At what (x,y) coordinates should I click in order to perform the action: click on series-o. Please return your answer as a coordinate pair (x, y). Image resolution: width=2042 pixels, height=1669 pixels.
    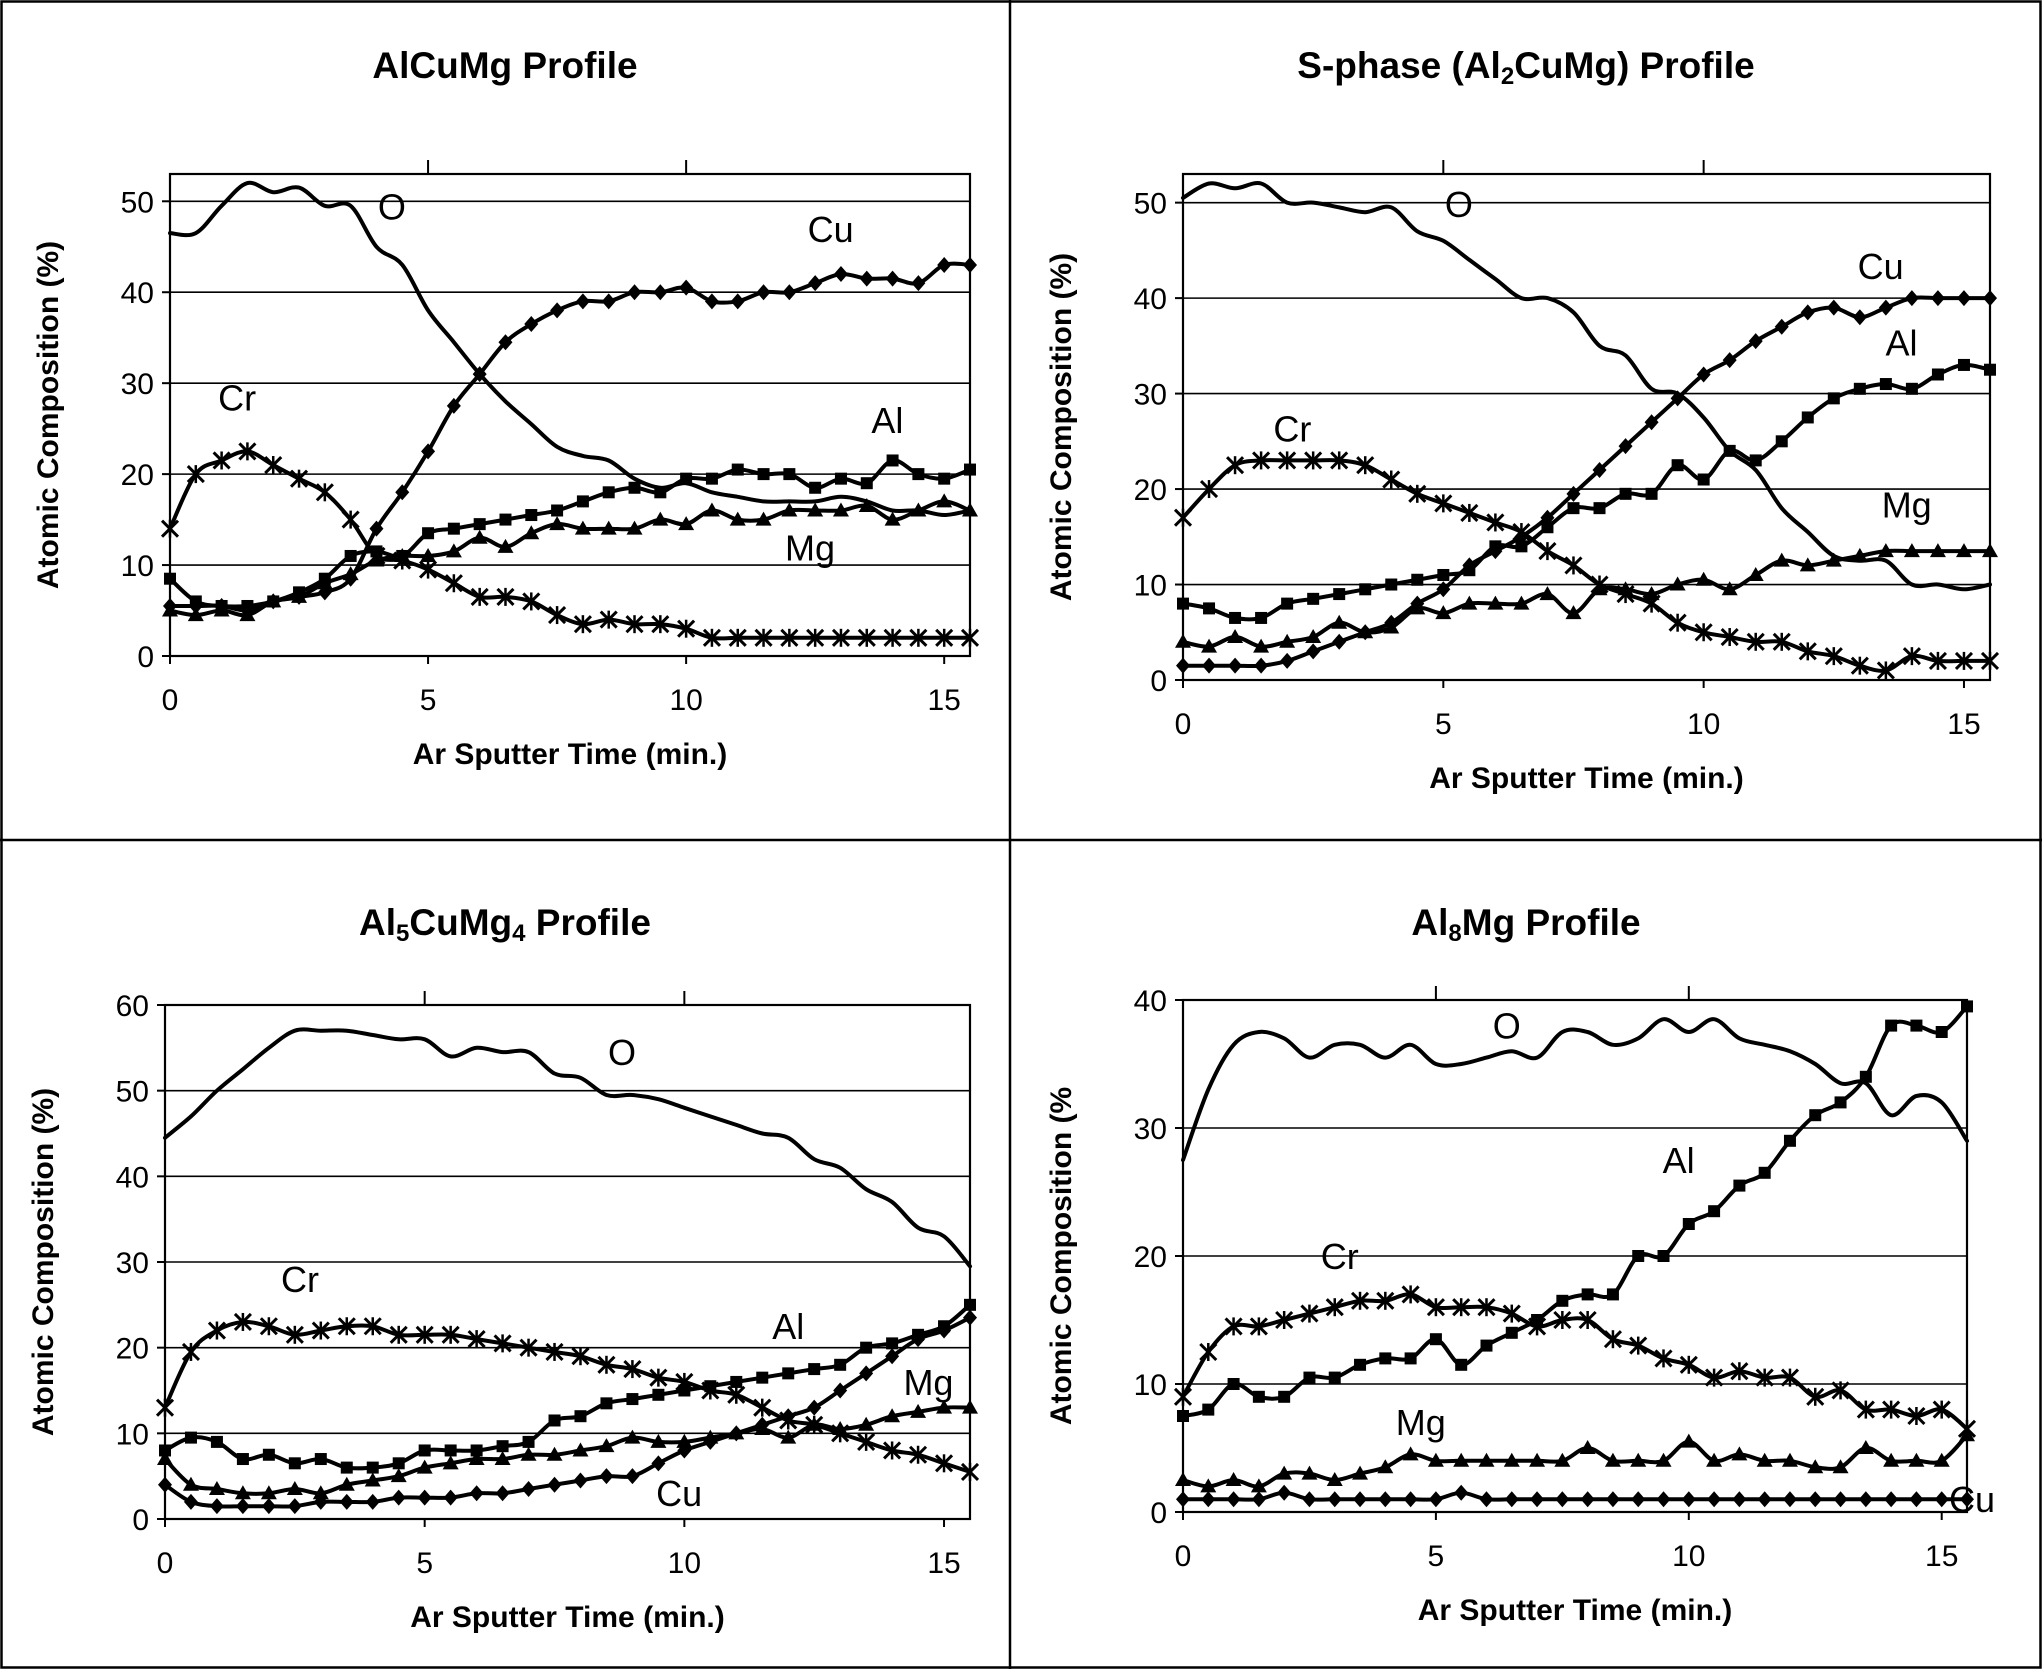
    Looking at the image, I should click on (1575, 1089).